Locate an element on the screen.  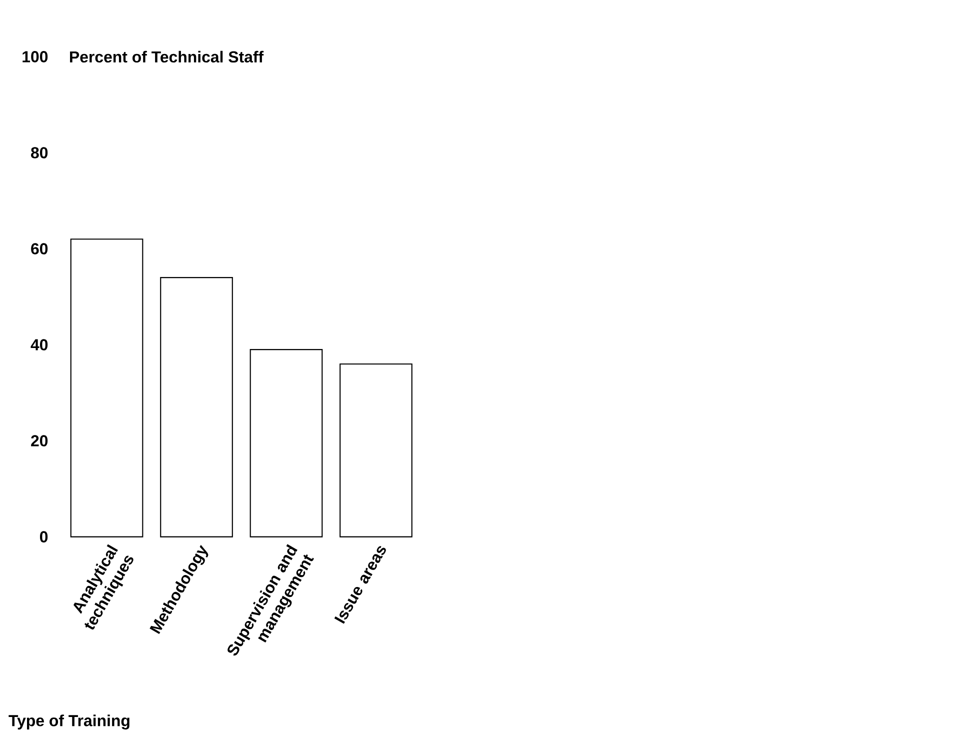
y-tick-label: 0 is located at coordinates (44, 536).